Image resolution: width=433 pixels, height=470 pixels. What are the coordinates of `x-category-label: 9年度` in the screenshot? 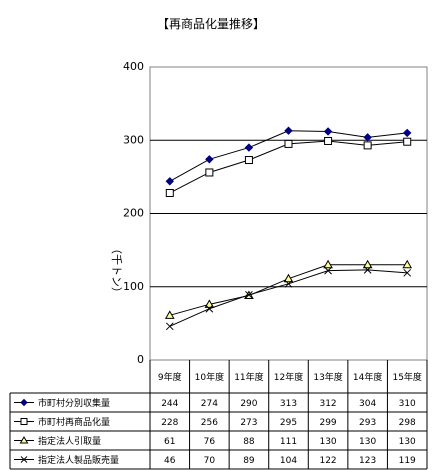 It's located at (170, 377).